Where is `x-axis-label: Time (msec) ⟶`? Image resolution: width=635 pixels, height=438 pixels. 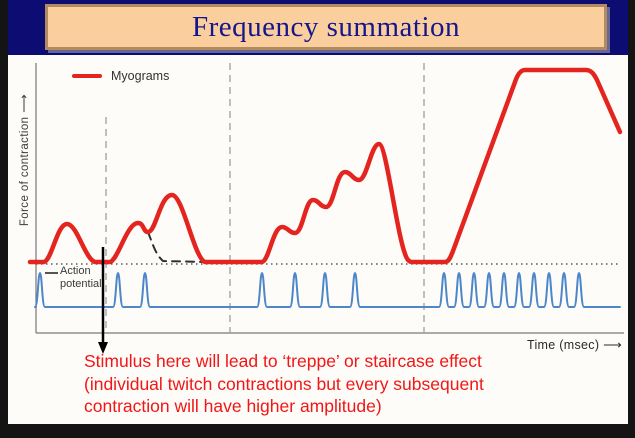 x-axis-label: Time (msec) ⟶ is located at coordinates (574, 345).